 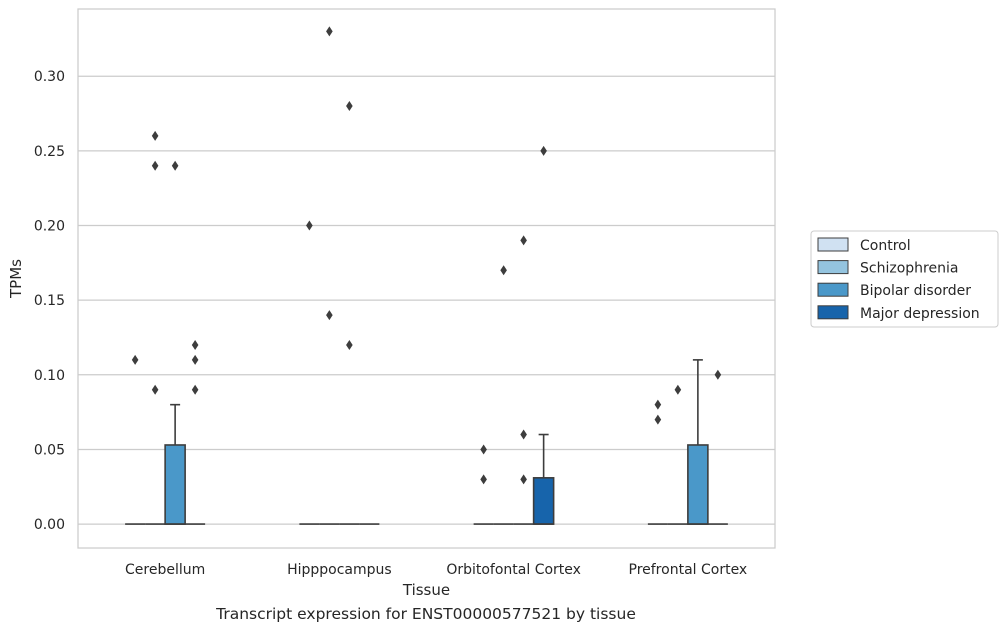 I want to click on x-tick-label: Prefrontal Cortex, so click(x=688, y=570).